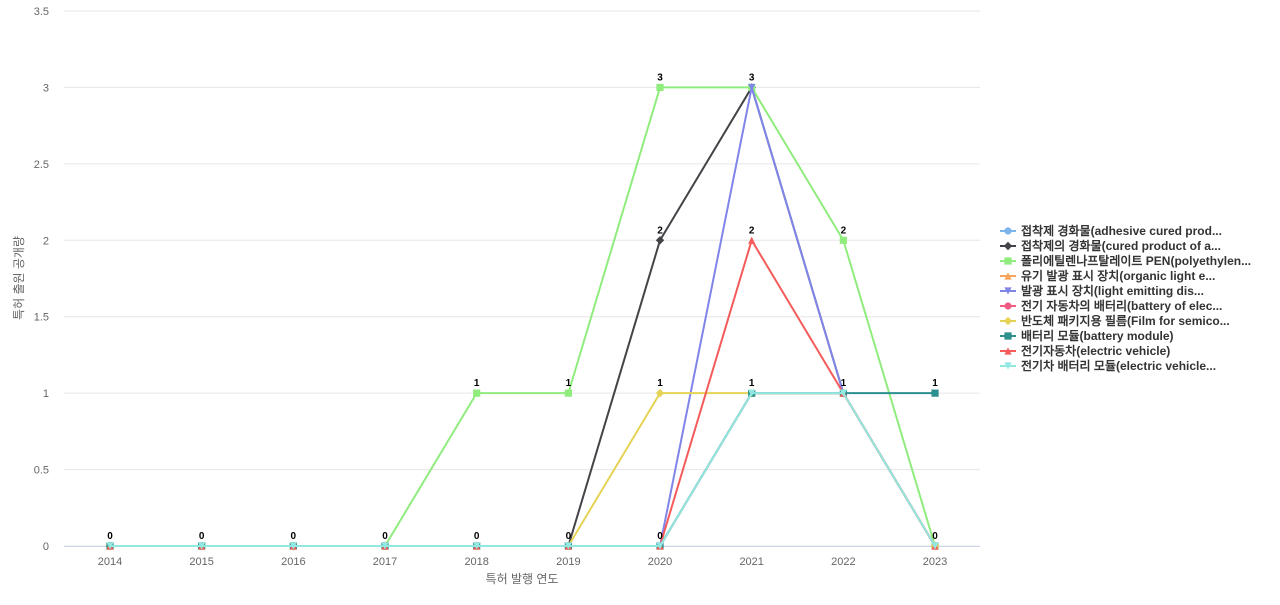  Describe the element at coordinates (19, 278) in the screenshot. I see `y-axis-title: 특허 출원 공개량` at that location.